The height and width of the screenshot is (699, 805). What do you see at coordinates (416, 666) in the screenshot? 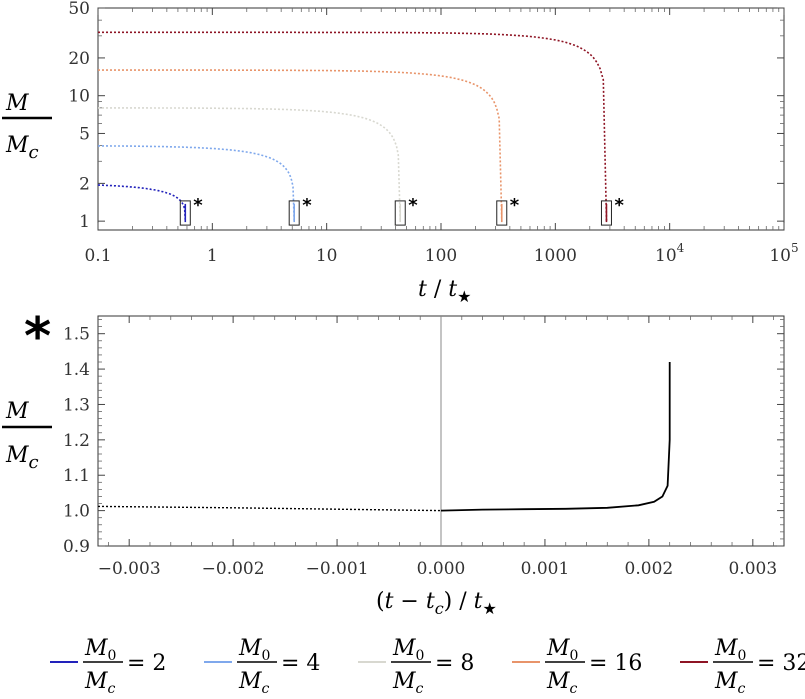
I see `legend-item: M0 Mc = 8` at bounding box center [416, 666].